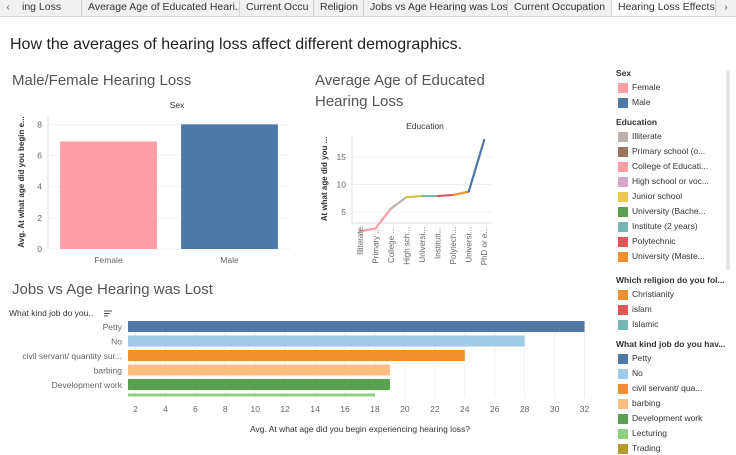 The width and height of the screenshot is (736, 455). What do you see at coordinates (116, 342) in the screenshot?
I see `jobs-category-label: No` at bounding box center [116, 342].